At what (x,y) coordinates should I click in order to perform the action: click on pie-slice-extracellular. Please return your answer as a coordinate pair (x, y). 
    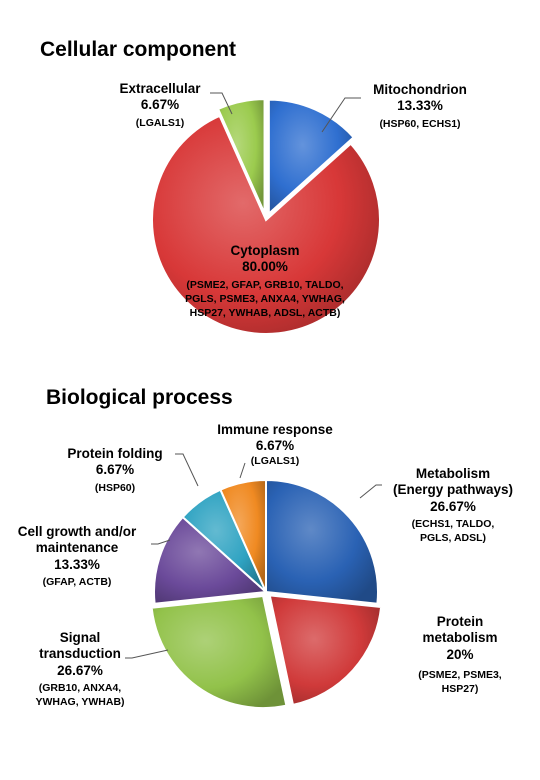
    Looking at the image, I should click on (241, 156).